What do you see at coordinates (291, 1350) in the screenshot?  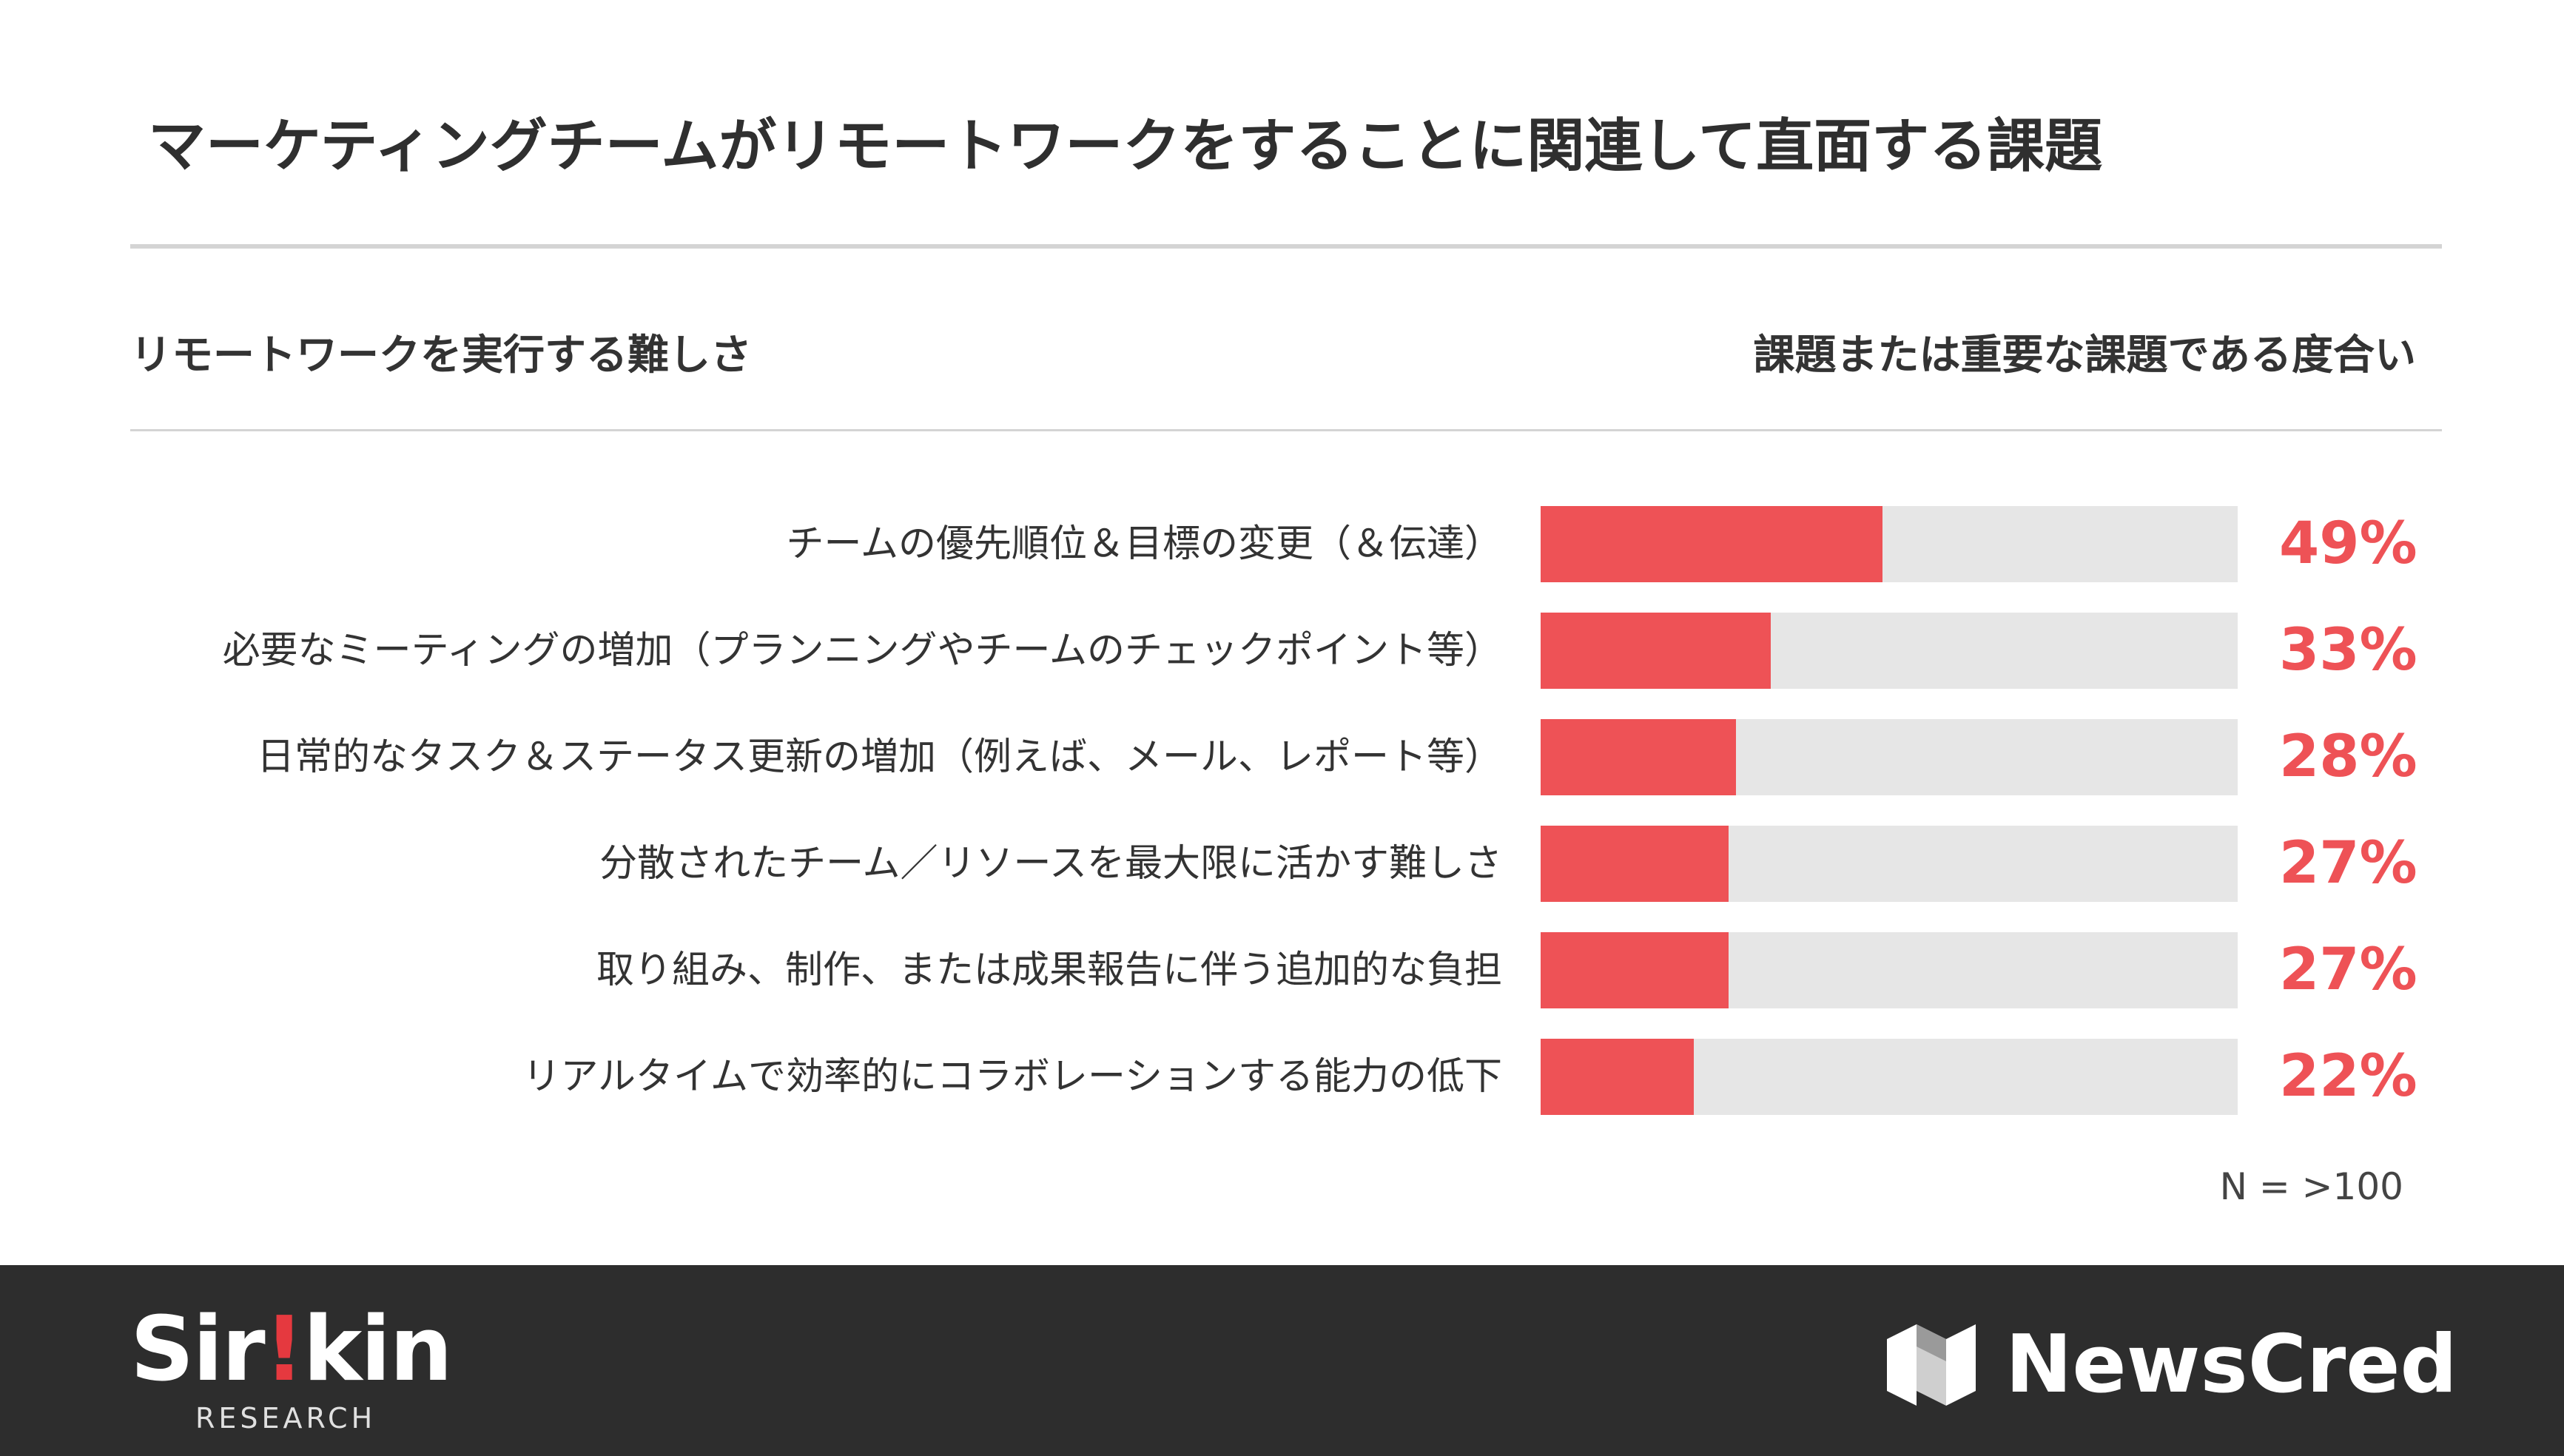 I see `sirkin-wordmark: Sir!kin` at bounding box center [291, 1350].